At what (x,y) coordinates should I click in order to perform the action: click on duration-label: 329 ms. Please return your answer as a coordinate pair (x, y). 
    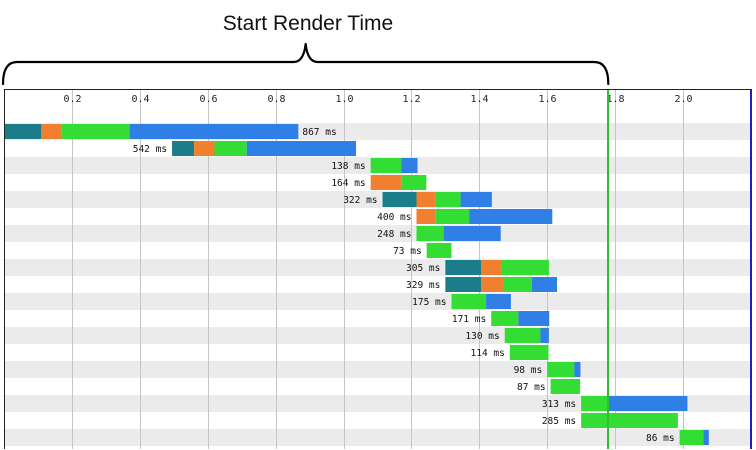
    Looking at the image, I should click on (423, 285).